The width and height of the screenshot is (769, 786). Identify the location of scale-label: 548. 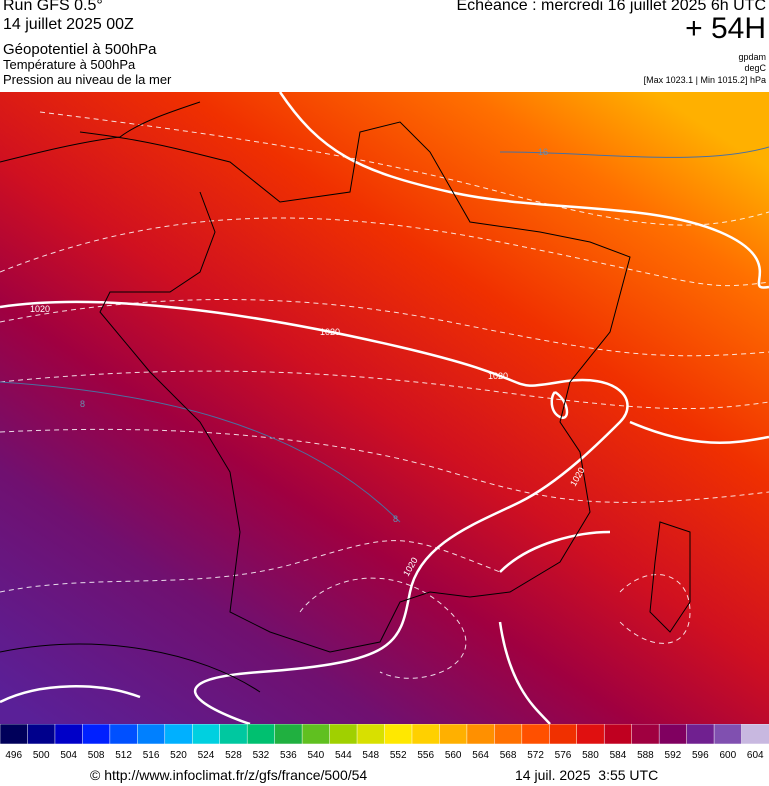
(370, 755).